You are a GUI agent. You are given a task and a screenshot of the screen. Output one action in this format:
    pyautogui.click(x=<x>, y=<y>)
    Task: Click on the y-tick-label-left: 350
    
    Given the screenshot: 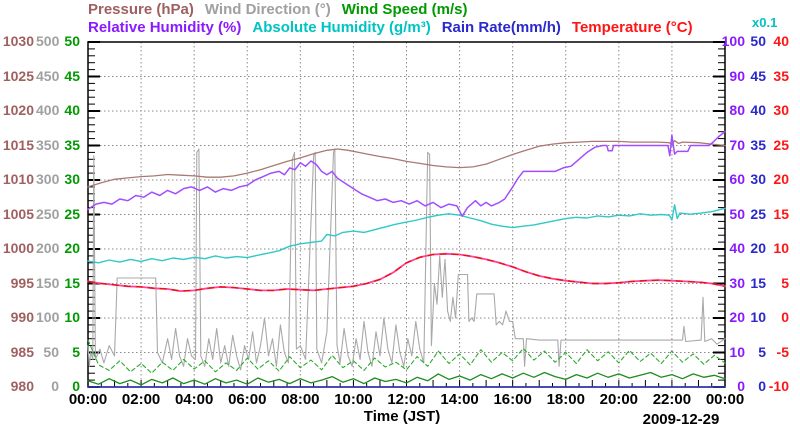 What is the action you would take?
    pyautogui.click(x=48, y=144)
    